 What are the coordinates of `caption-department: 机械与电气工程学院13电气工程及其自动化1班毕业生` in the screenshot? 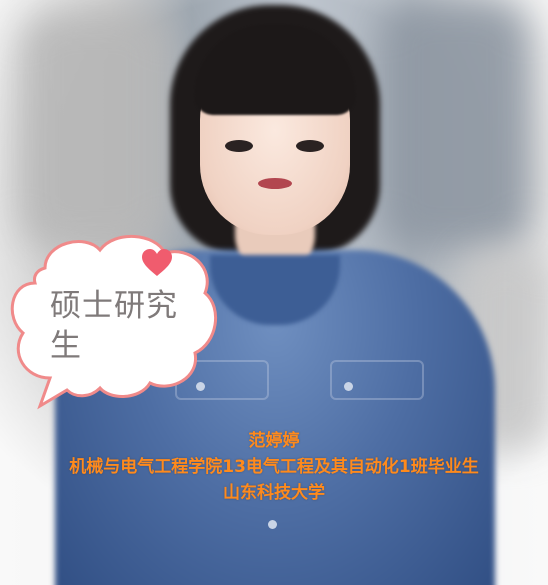 It's located at (274, 467).